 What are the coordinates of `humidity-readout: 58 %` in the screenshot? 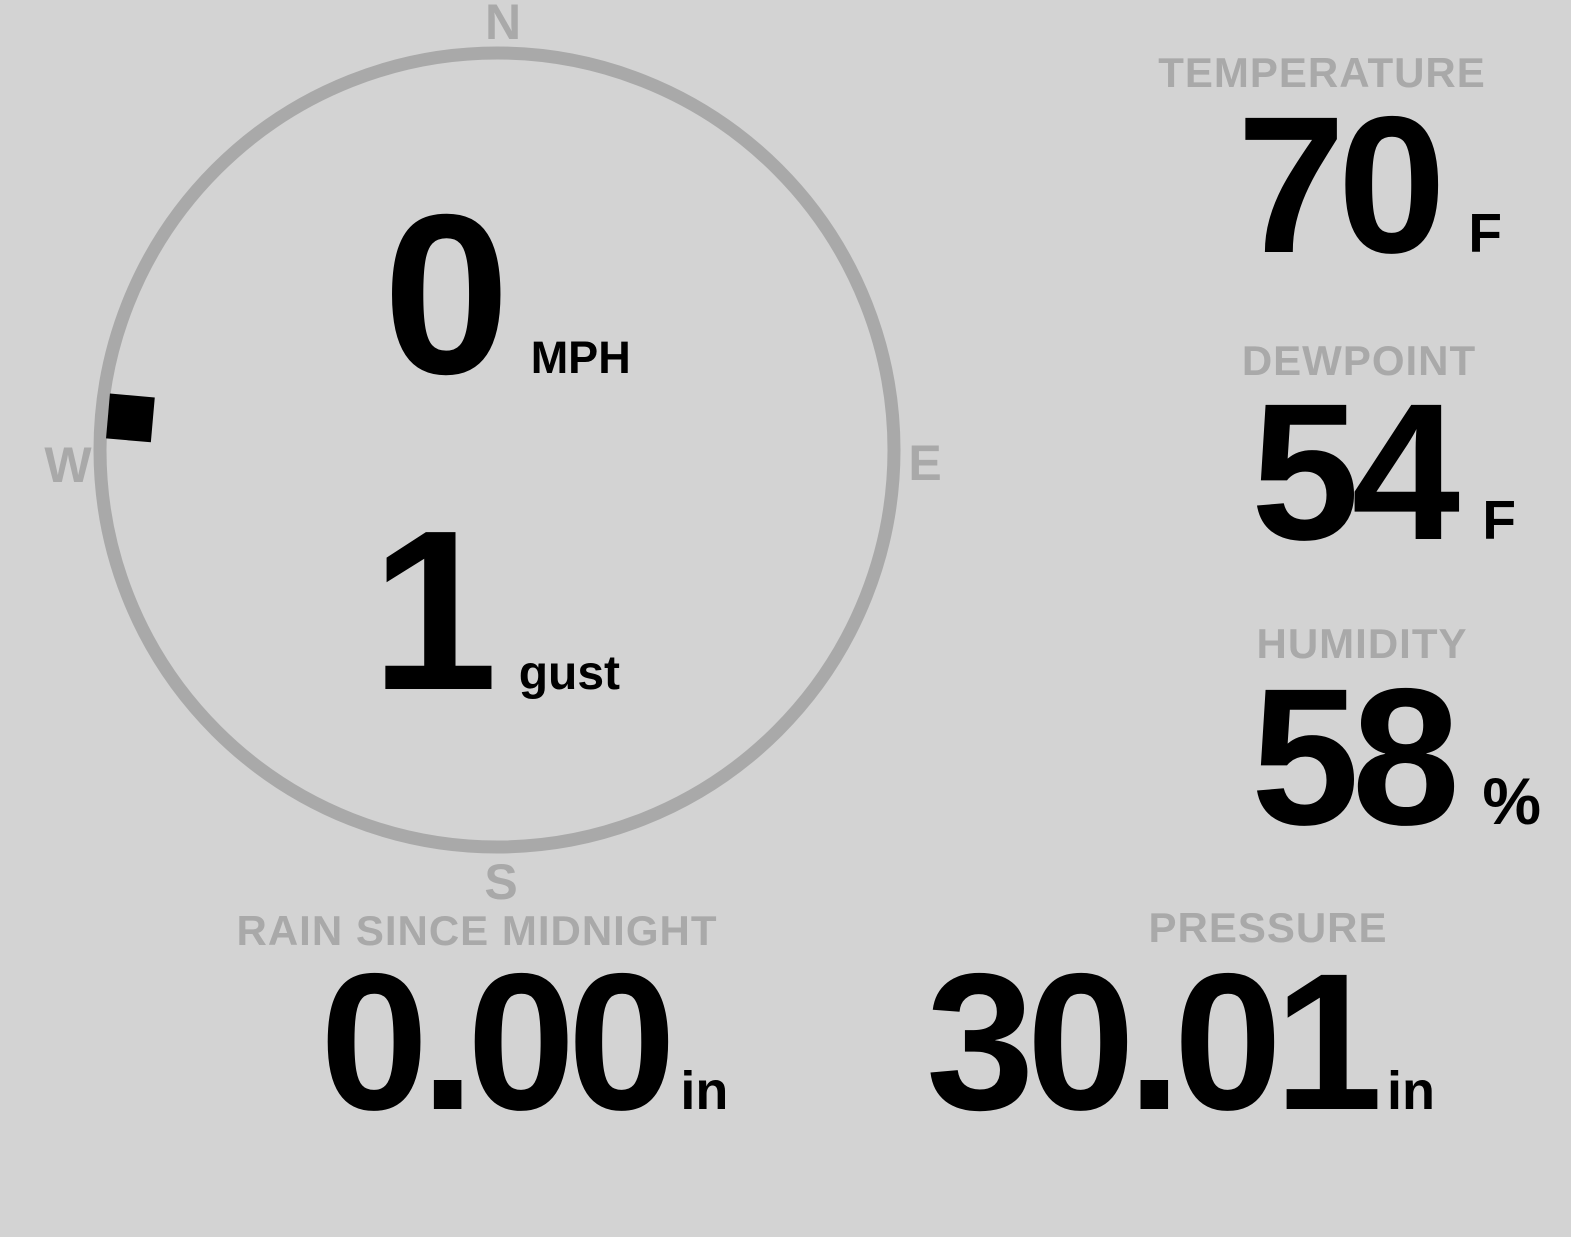 It's located at (1396, 757).